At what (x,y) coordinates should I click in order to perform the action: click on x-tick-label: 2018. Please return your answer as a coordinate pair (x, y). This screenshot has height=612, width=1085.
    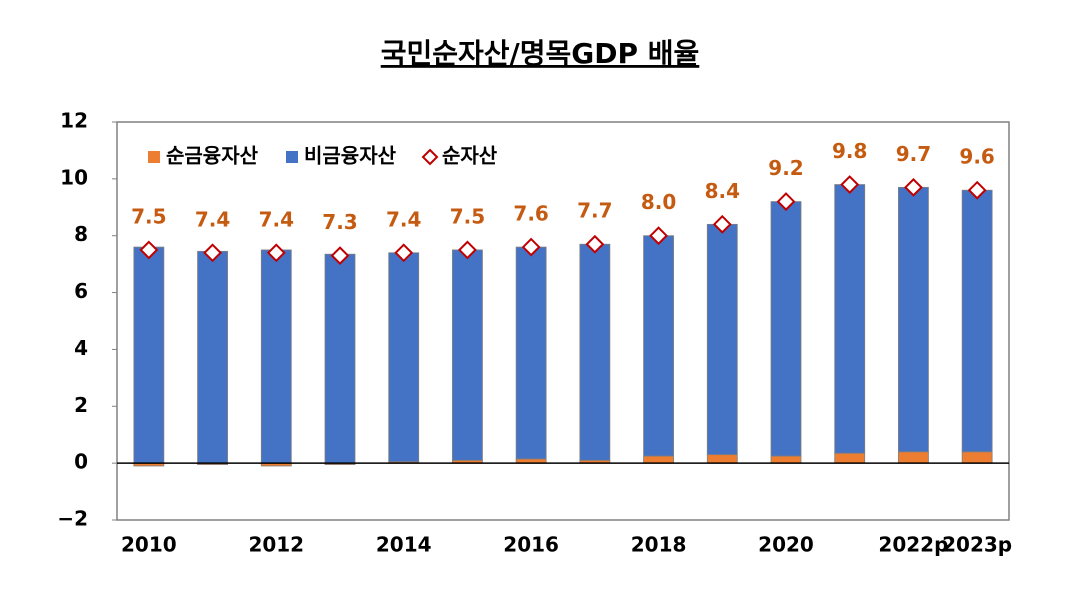
    Looking at the image, I should click on (659, 545).